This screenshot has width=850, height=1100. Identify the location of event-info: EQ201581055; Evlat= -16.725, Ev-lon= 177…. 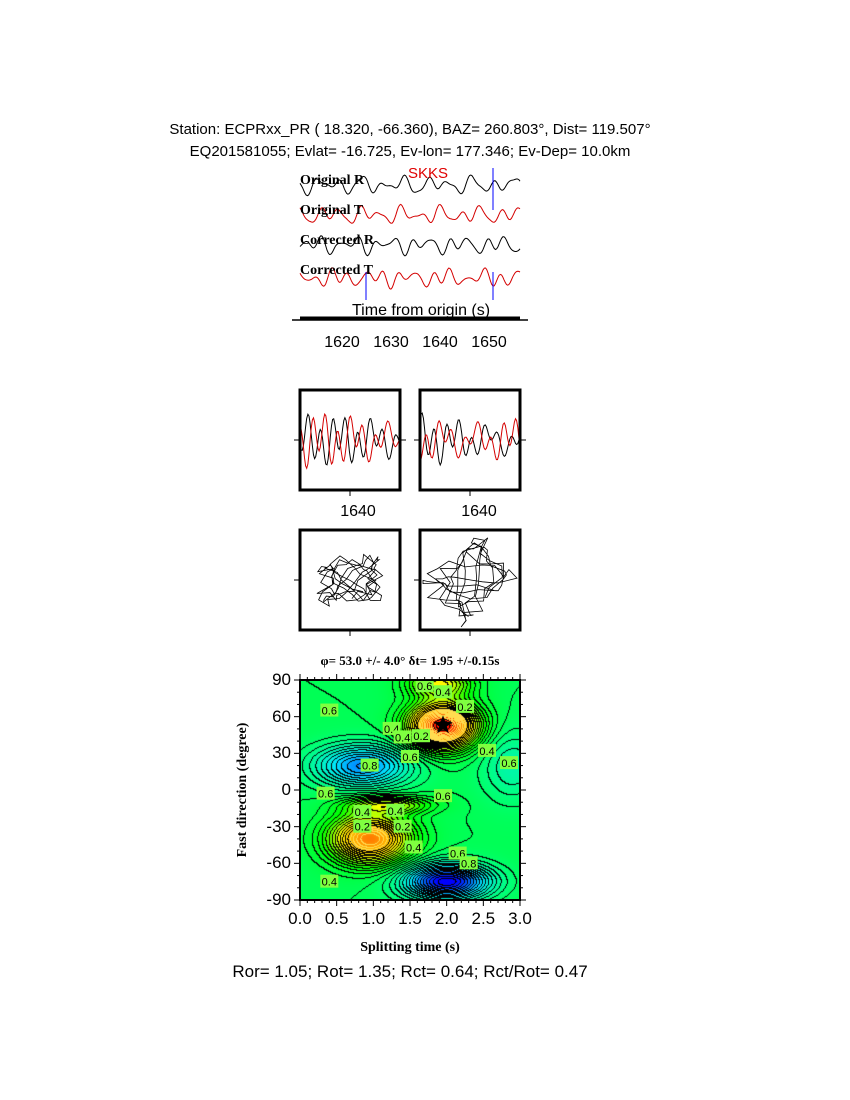
(410, 151).